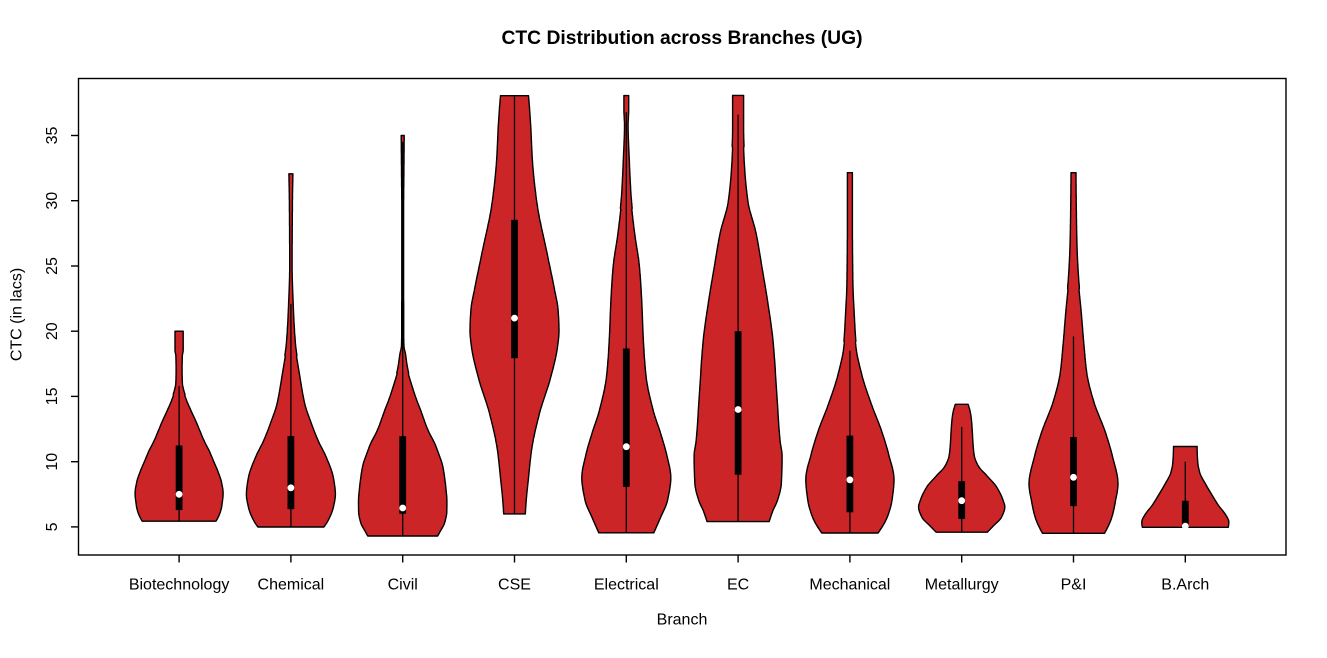  I want to click on svg-text: 30, so click(52, 201).